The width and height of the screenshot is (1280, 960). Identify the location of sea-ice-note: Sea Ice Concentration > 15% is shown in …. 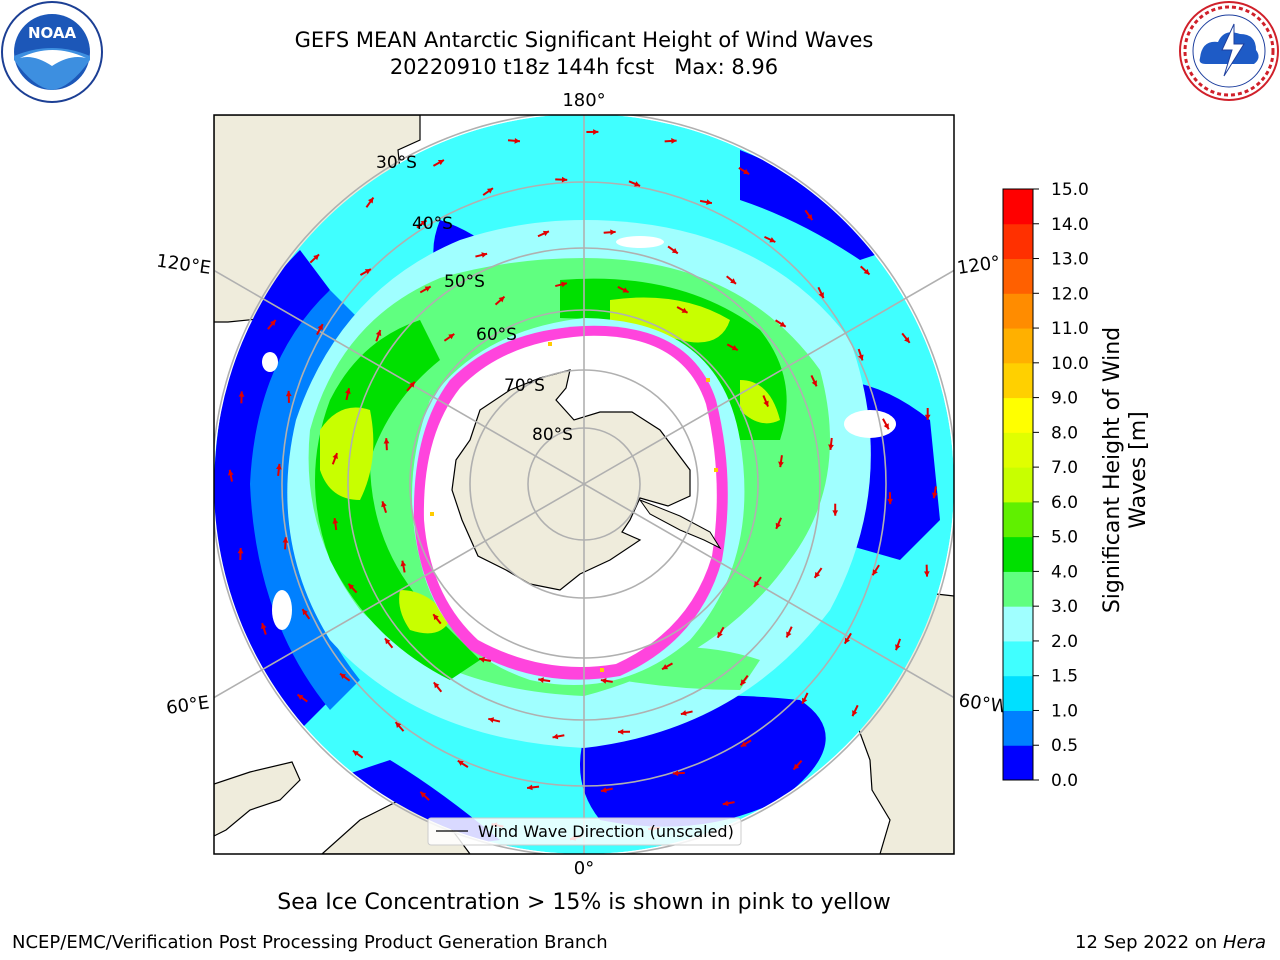
(584, 902).